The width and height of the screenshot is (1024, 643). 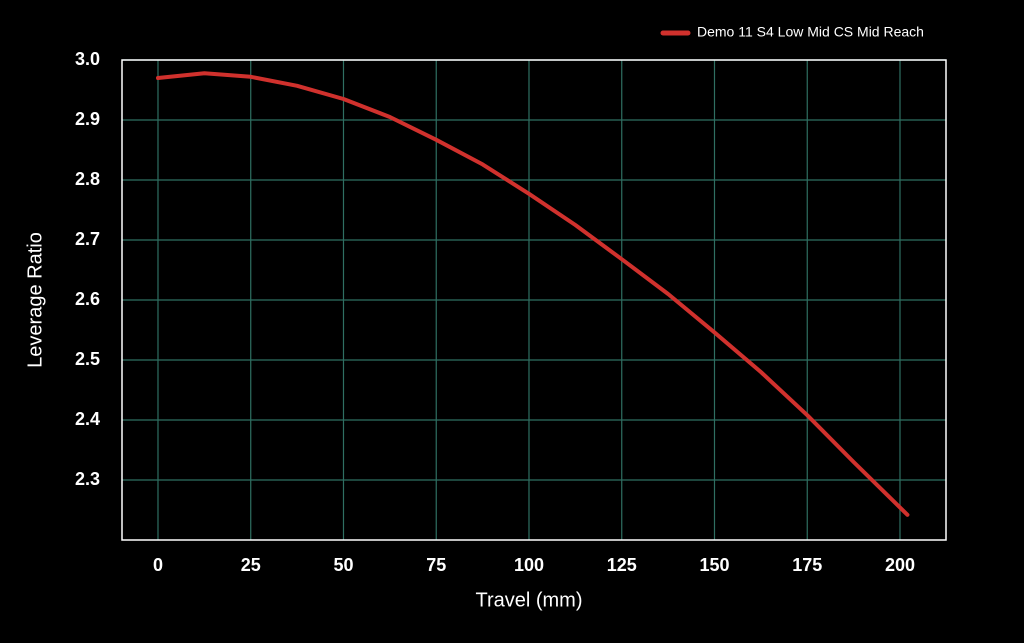 What do you see at coordinates (35, 300) in the screenshot?
I see `y-axis-label: Leverage Ratio` at bounding box center [35, 300].